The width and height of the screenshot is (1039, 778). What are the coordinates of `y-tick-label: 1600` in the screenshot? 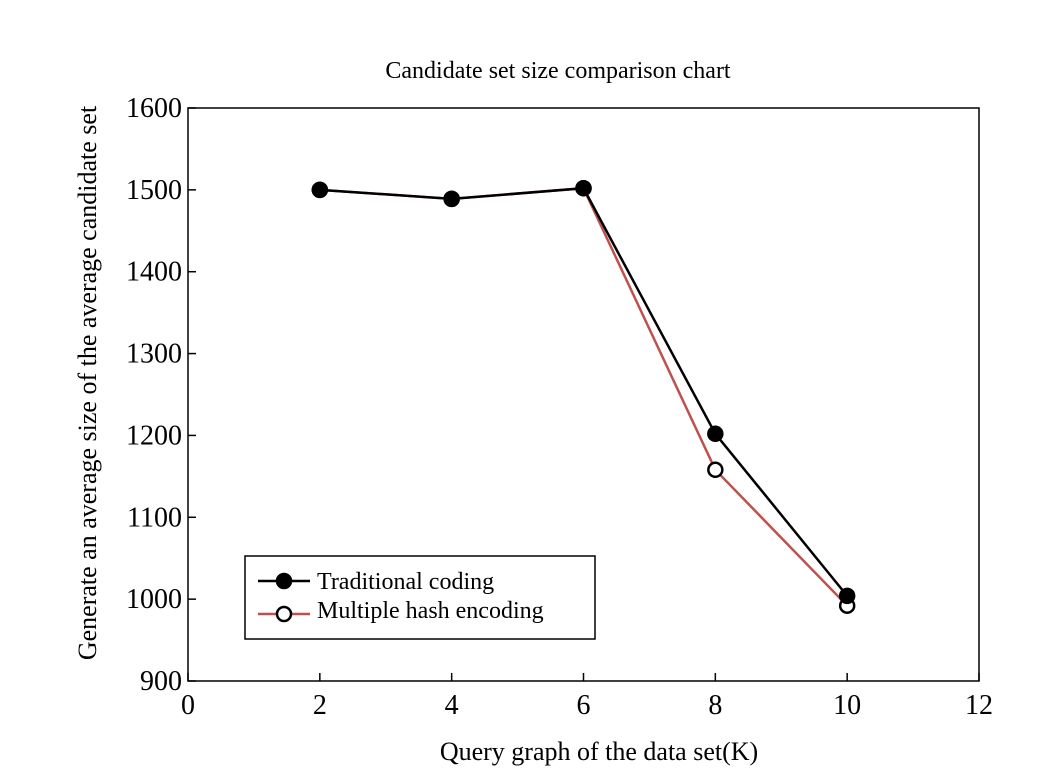 It's located at (154, 108).